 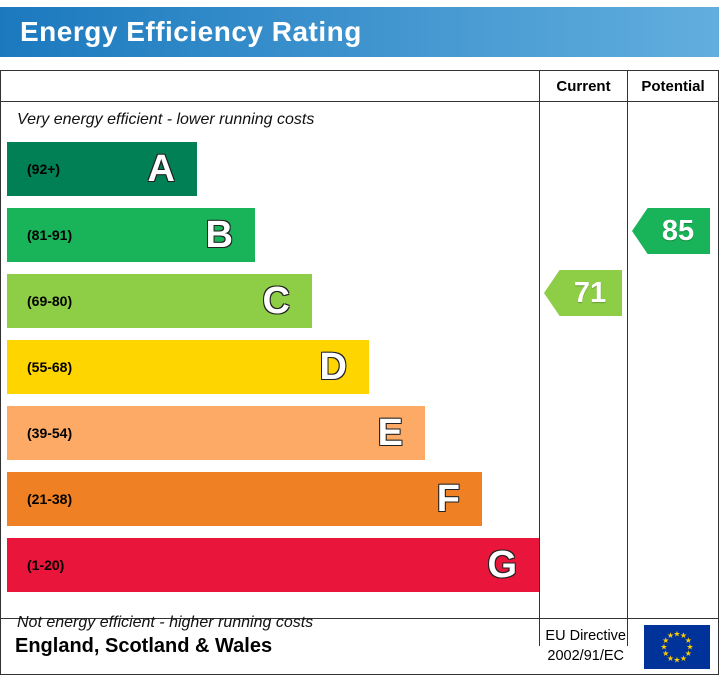 I want to click on band-row-f: (21-38) F, so click(x=270, y=503).